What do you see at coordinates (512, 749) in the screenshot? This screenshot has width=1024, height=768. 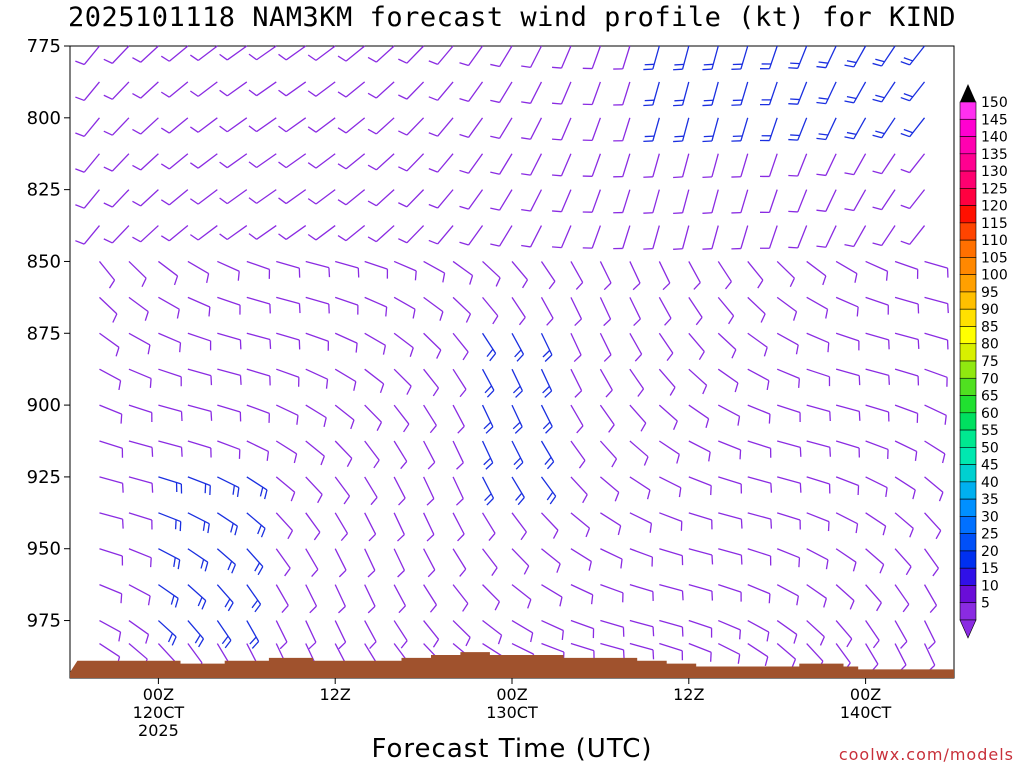 I see `x-axis-label: Forecast Time (UTC)` at bounding box center [512, 749].